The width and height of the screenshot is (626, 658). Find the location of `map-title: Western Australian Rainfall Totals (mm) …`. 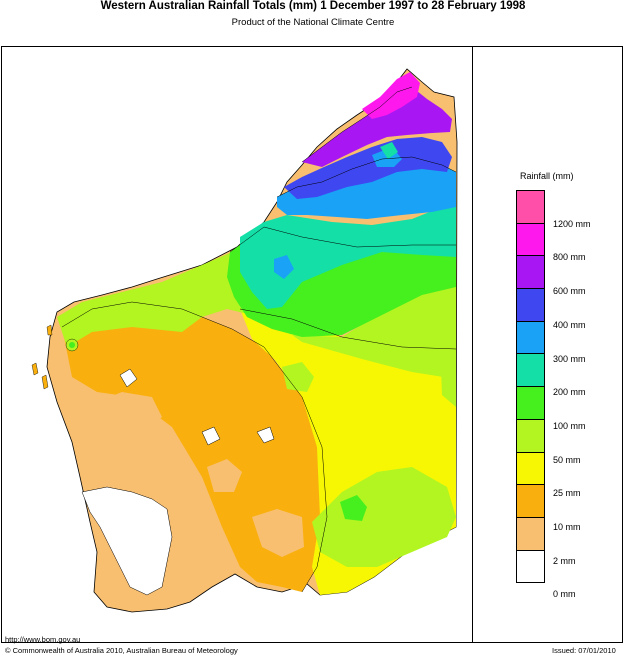

map-title: Western Australian Rainfall Totals (mm) … is located at coordinates (313, 6).